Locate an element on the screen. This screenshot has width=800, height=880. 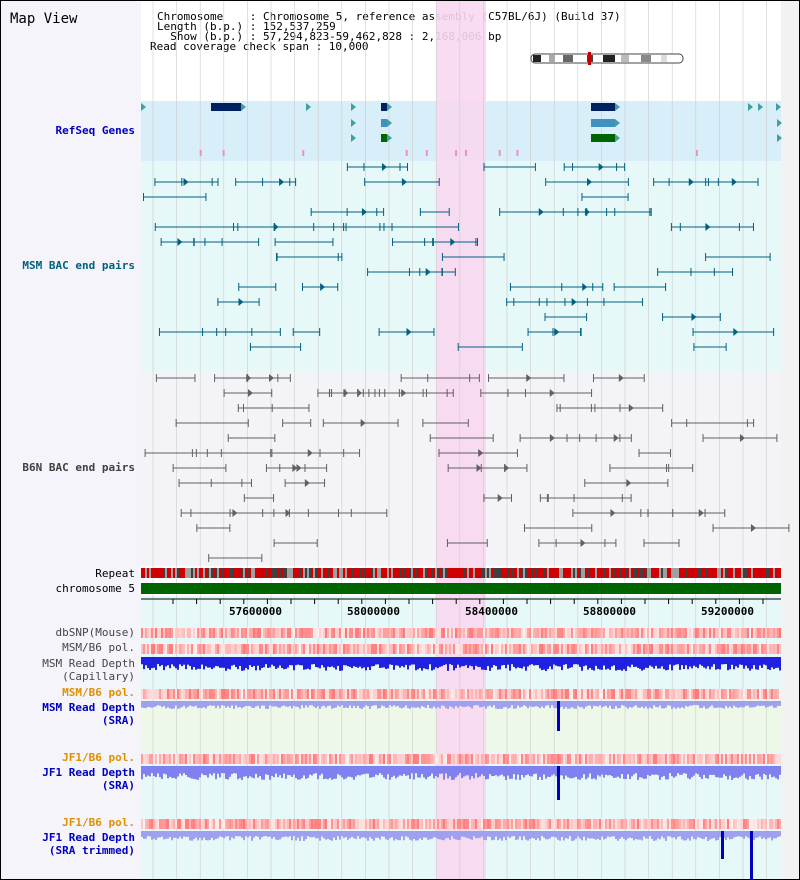
gene-tick is located at coordinates (303, 153).